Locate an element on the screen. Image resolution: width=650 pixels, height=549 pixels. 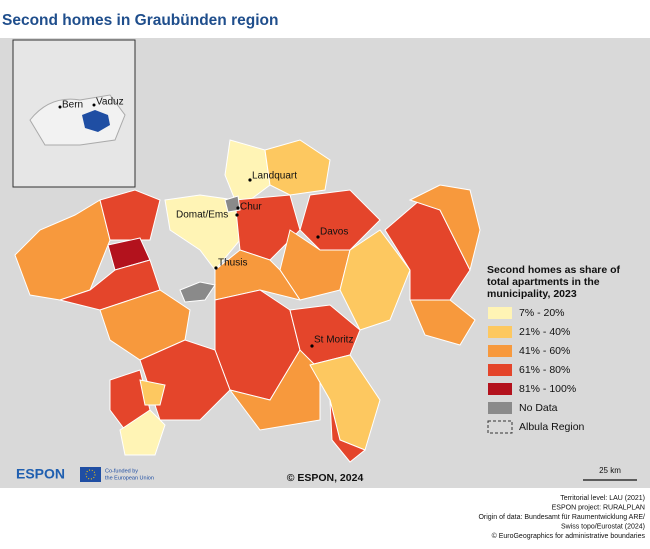
legend-label: Albula Region is located at coordinates (552, 427).